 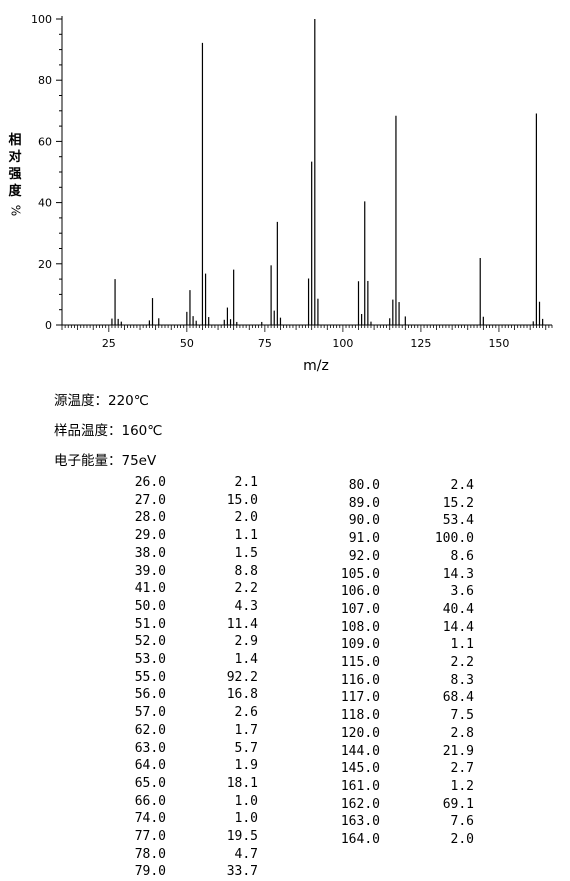 What do you see at coordinates (45, 203) in the screenshot?
I see `y-tick-label: 40` at bounding box center [45, 203].